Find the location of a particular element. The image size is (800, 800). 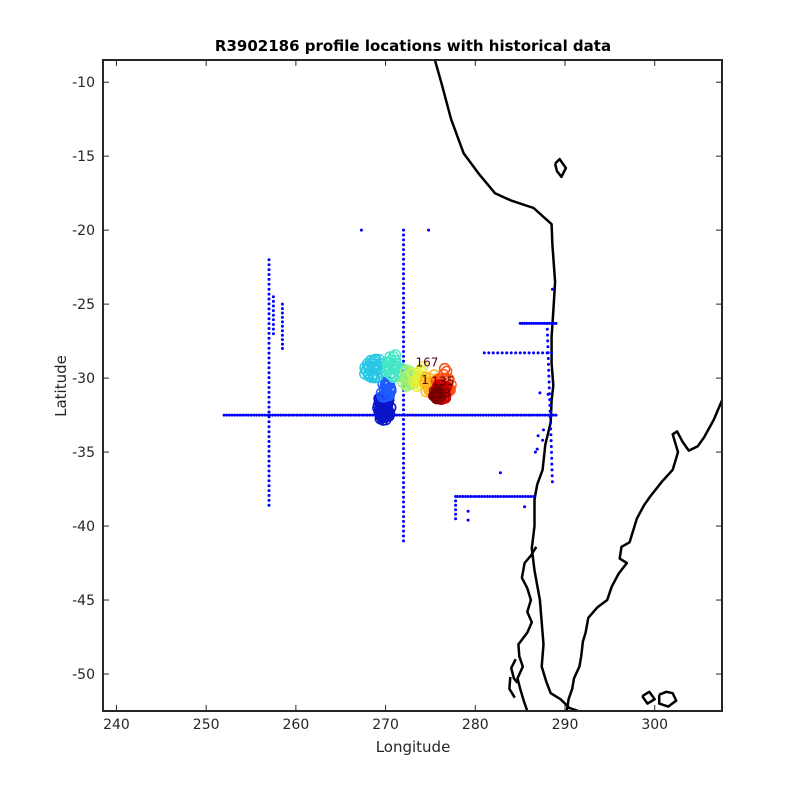

y-tick-label: -35 is located at coordinates (83, 453).